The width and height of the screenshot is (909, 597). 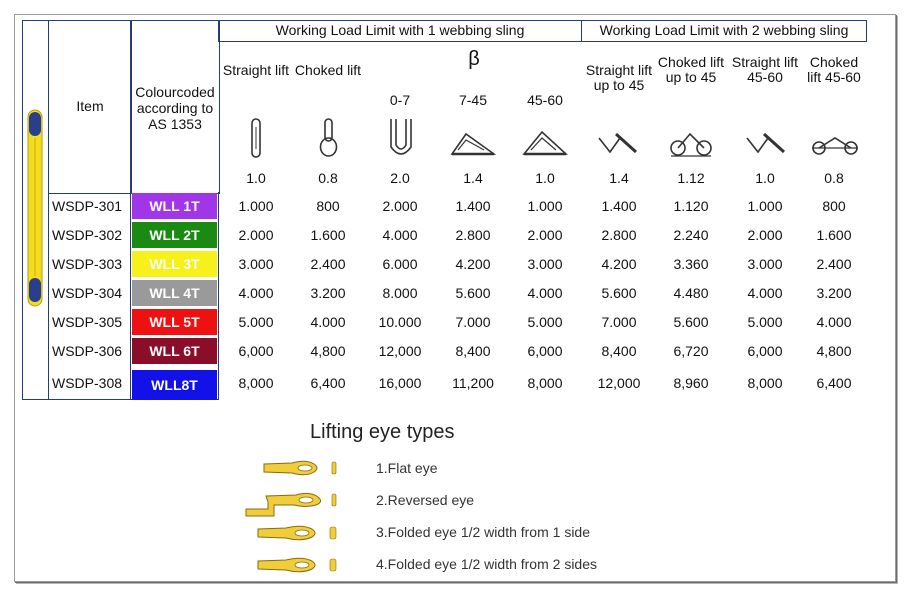 What do you see at coordinates (401, 137) in the screenshot?
I see `basket-lift-icon` at bounding box center [401, 137].